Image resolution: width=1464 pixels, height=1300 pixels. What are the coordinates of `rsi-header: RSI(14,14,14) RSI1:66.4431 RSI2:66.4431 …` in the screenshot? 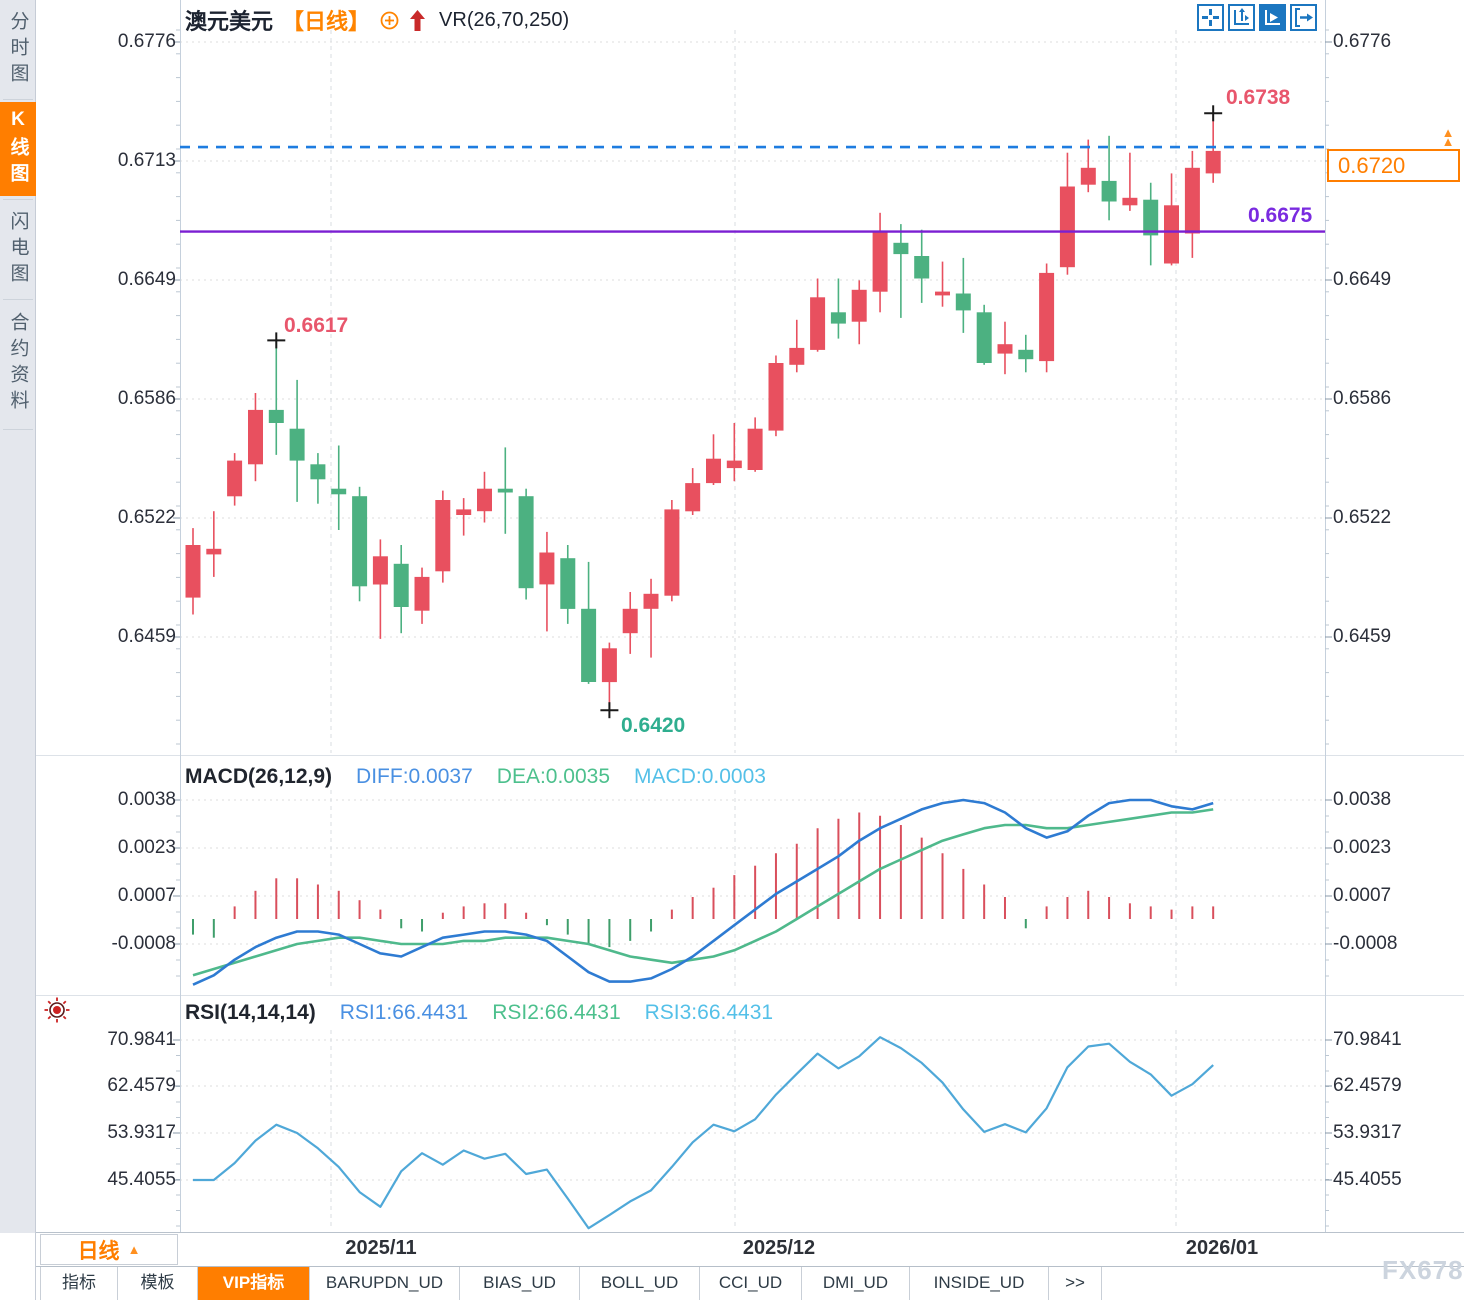 It's located at (479, 1013).